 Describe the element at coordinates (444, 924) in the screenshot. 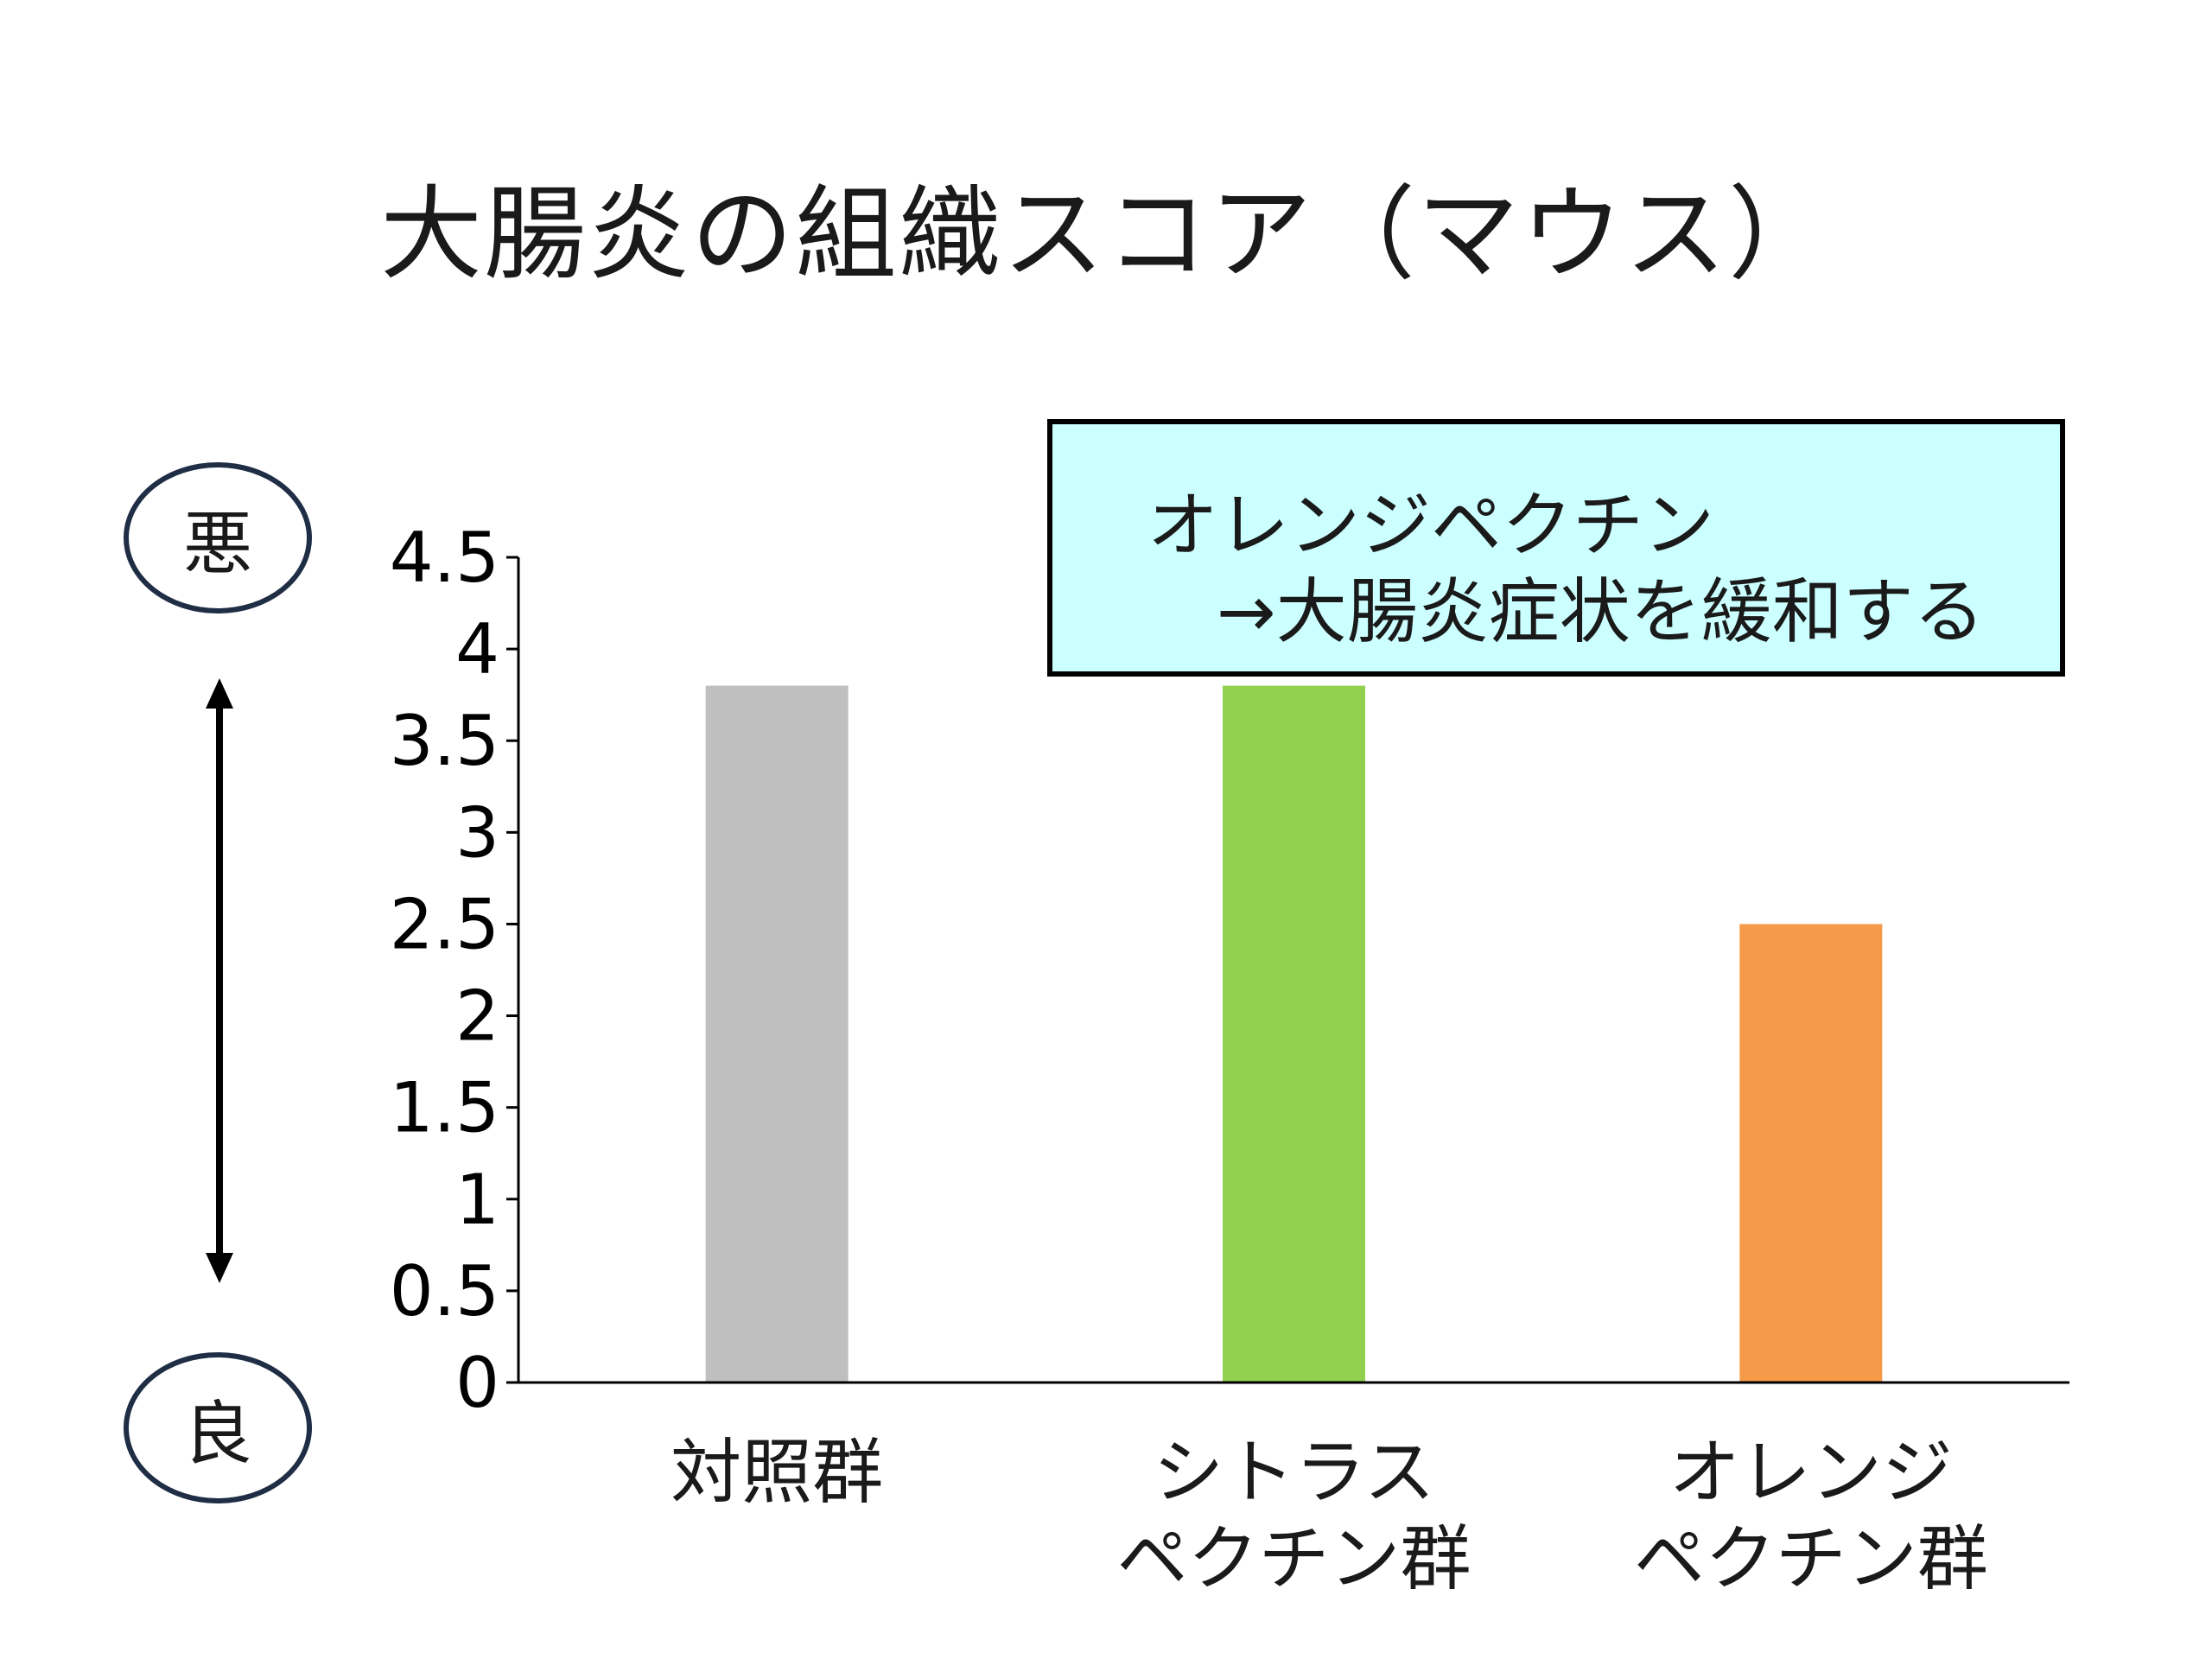

I see `y-tick-label: 2.5` at that location.